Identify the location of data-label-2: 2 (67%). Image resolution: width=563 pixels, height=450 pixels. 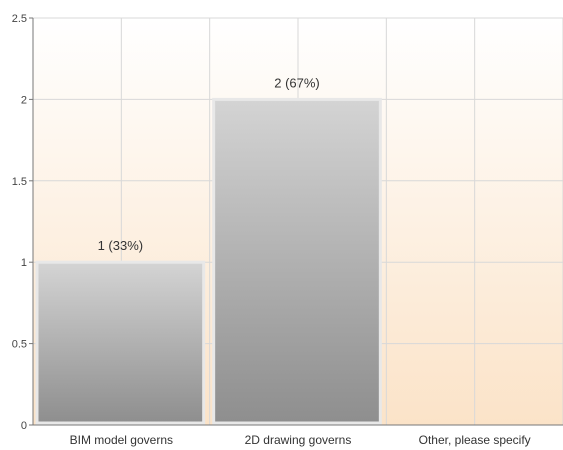
(297, 82).